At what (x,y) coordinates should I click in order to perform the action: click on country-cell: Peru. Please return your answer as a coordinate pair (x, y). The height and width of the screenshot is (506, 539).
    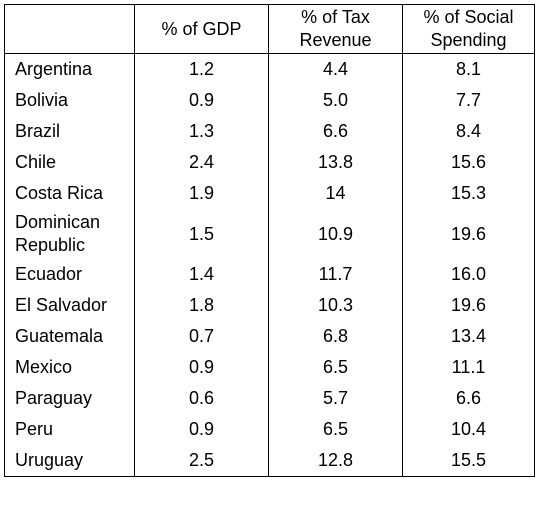
    Looking at the image, I should click on (69, 429).